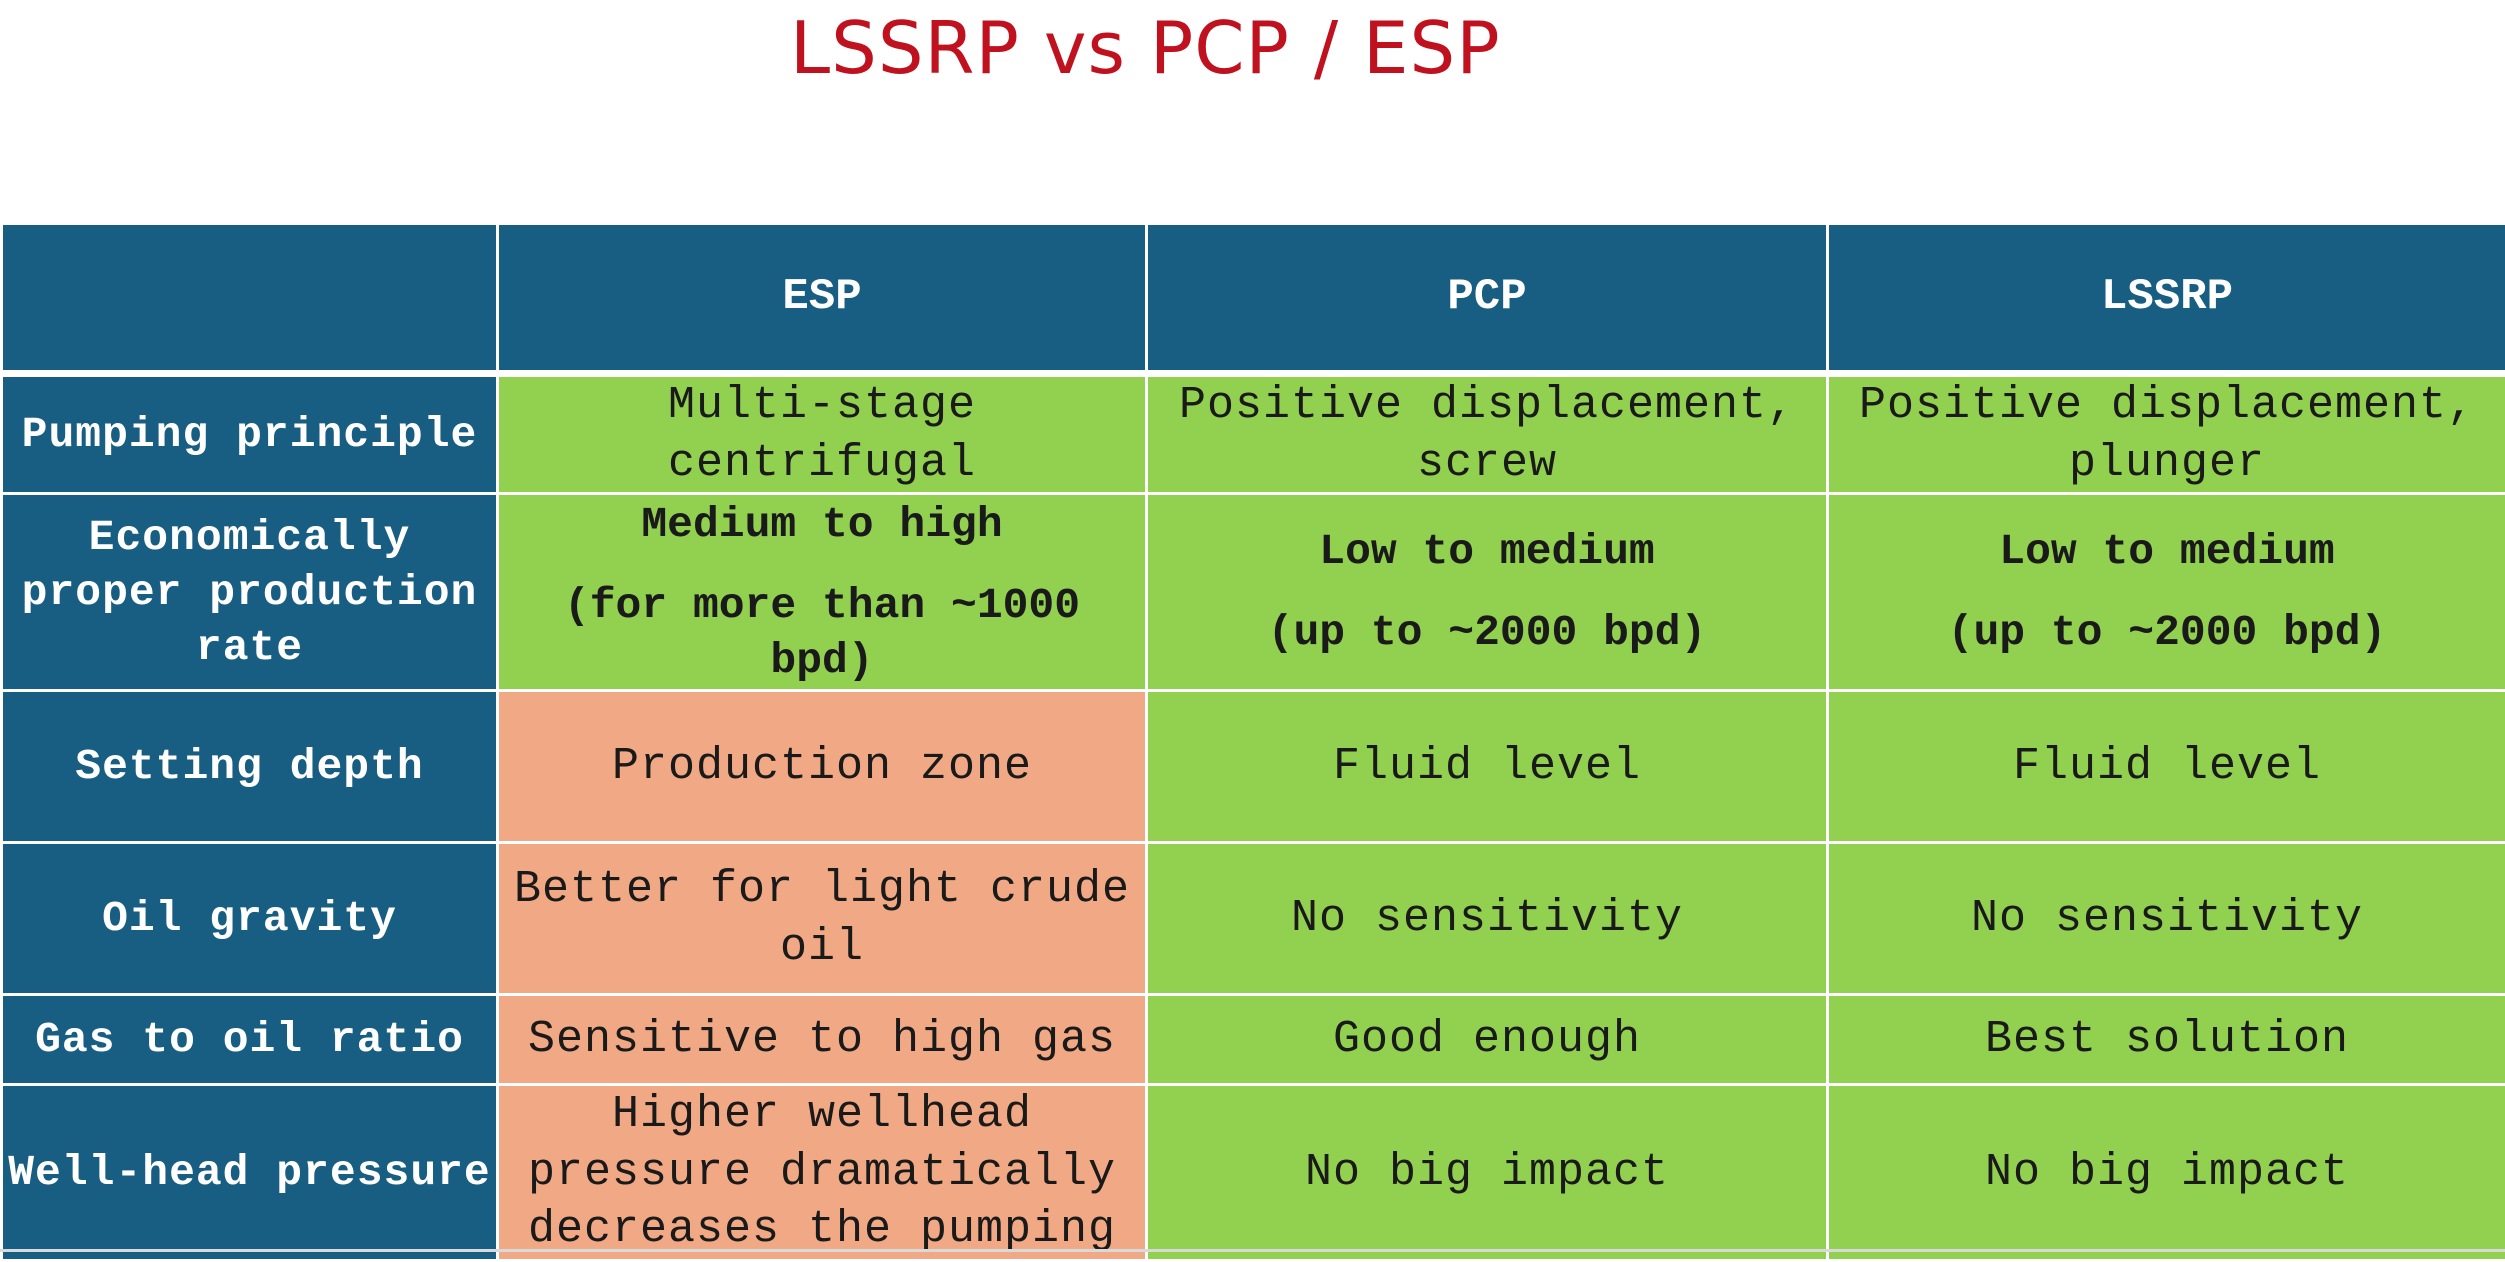 Image resolution: width=2505 pixels, height=1262 pixels. Describe the element at coordinates (1487, 434) in the screenshot. I see `cell-pcp: Positive displacement, screw` at that location.